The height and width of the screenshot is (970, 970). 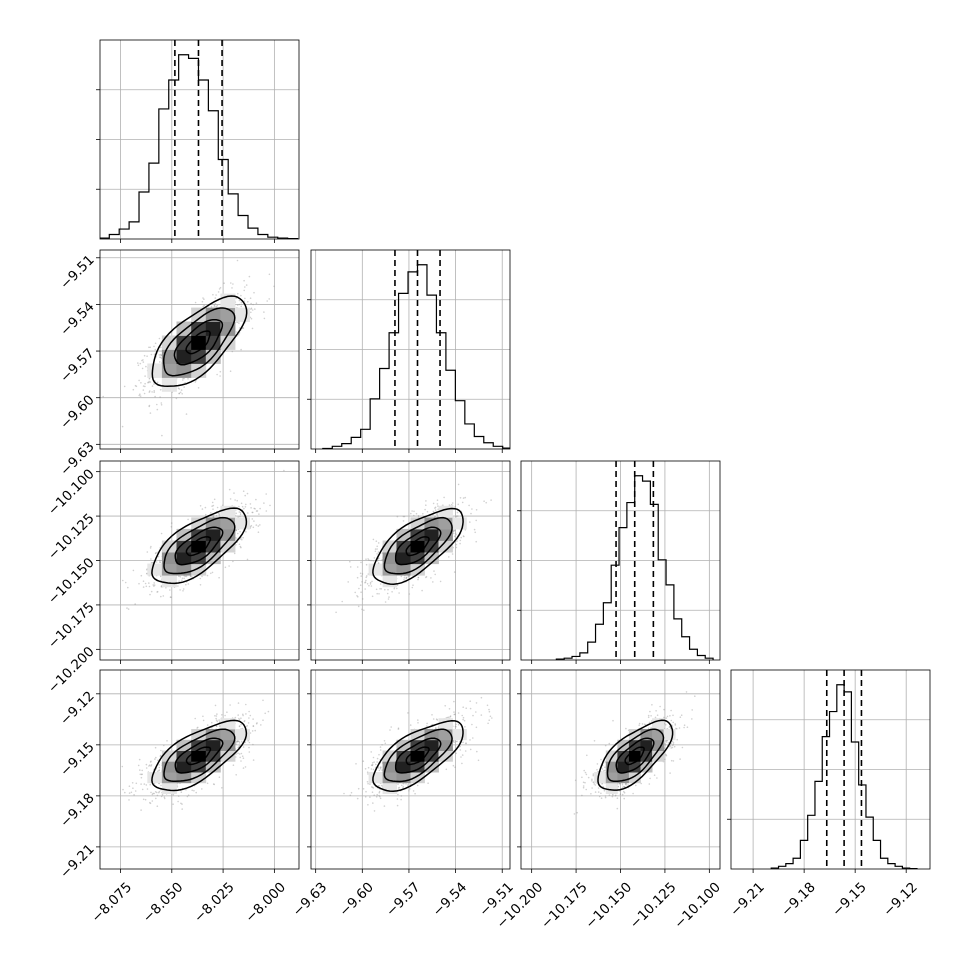 What do you see at coordinates (77, 759) in the screenshot?
I see `y-tick-label: −9.15` at bounding box center [77, 759].